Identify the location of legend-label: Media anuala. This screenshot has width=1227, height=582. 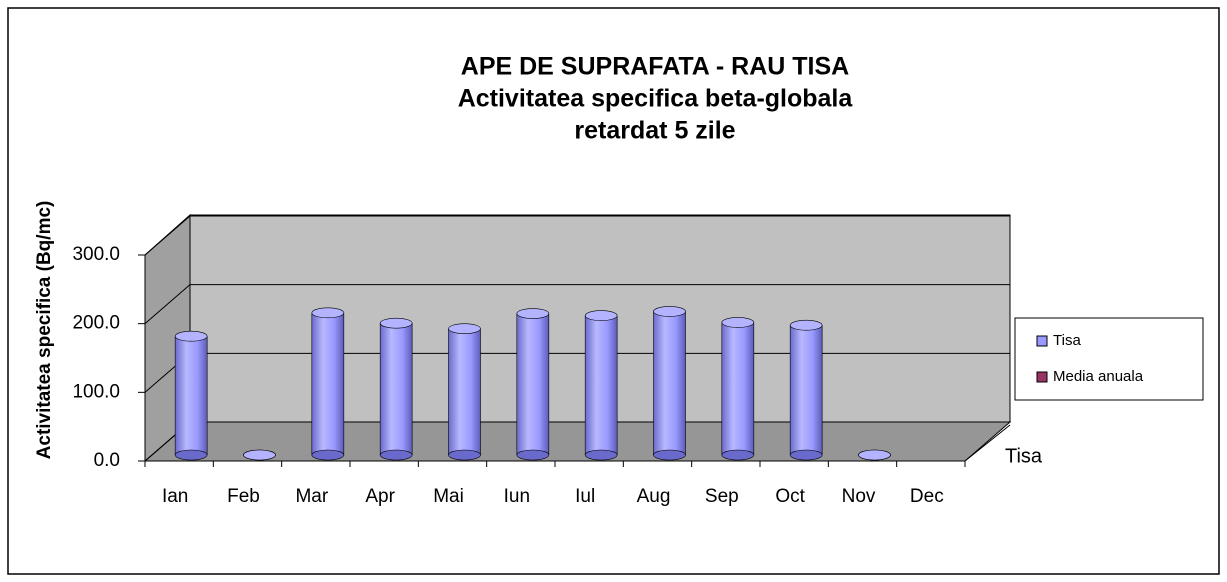
(1098, 376).